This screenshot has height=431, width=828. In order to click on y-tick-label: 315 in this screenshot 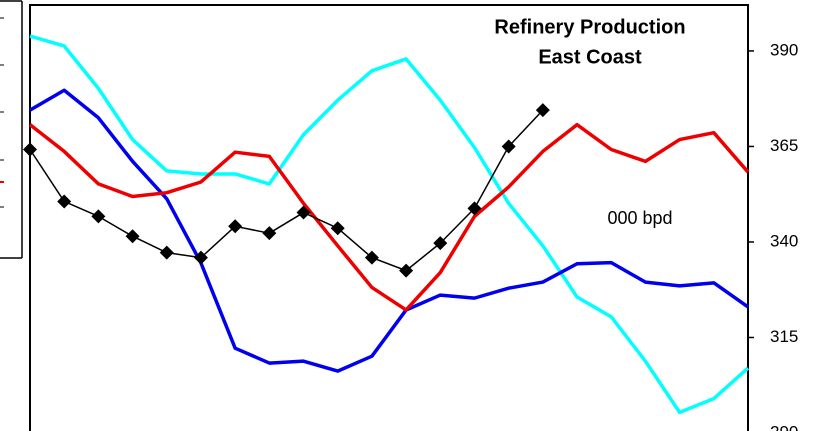, I will do `click(784, 336)`.